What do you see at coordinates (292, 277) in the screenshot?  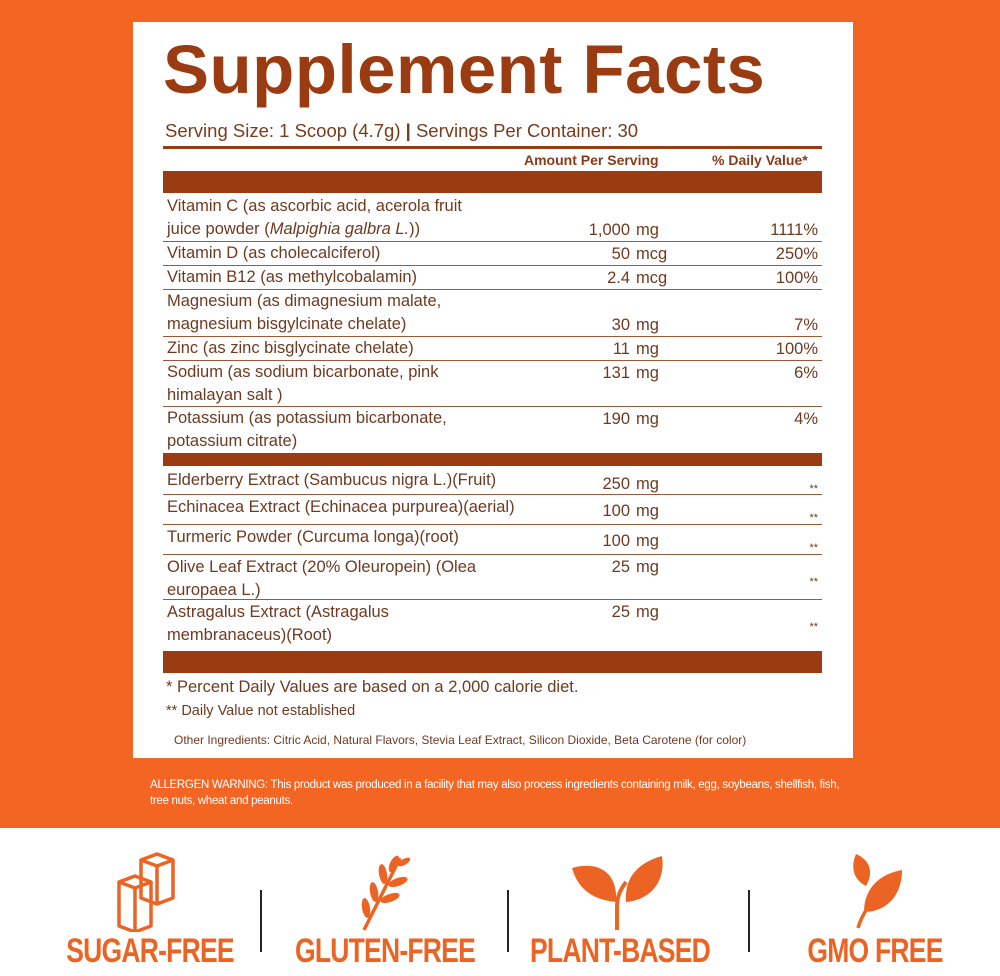 I see `nutrient-name: Vitamin B12 (as methylcobalamin)` at bounding box center [292, 277].